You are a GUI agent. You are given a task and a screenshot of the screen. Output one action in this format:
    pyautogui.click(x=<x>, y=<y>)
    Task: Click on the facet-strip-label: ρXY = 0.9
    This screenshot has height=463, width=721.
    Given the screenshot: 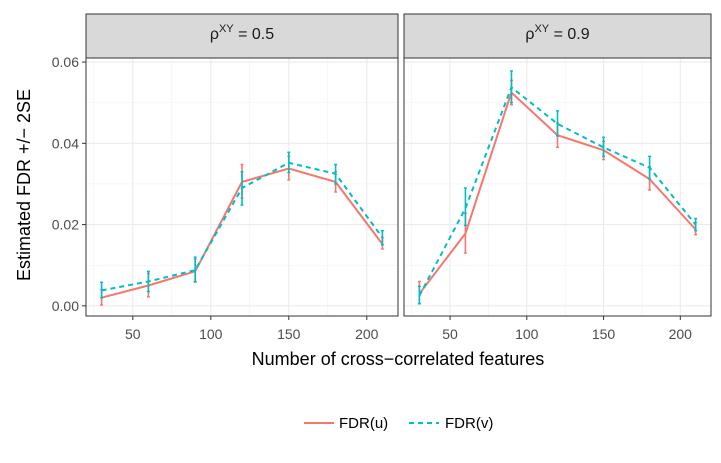 What is the action you would take?
    pyautogui.click(x=557, y=33)
    